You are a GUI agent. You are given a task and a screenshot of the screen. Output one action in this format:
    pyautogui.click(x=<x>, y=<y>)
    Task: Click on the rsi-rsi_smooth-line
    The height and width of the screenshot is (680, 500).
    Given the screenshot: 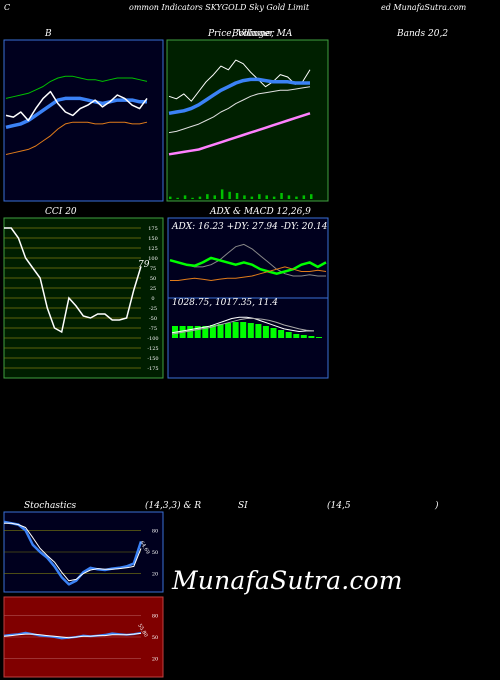 What is the action you would take?
    pyautogui.click(x=72, y=635)
    